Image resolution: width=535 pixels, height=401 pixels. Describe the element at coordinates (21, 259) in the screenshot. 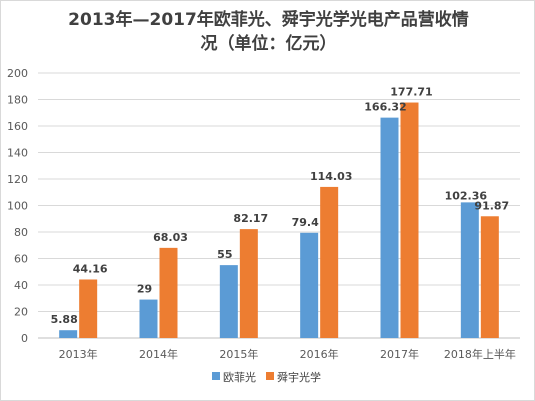

I see `y-tick-label: 60` at that location.